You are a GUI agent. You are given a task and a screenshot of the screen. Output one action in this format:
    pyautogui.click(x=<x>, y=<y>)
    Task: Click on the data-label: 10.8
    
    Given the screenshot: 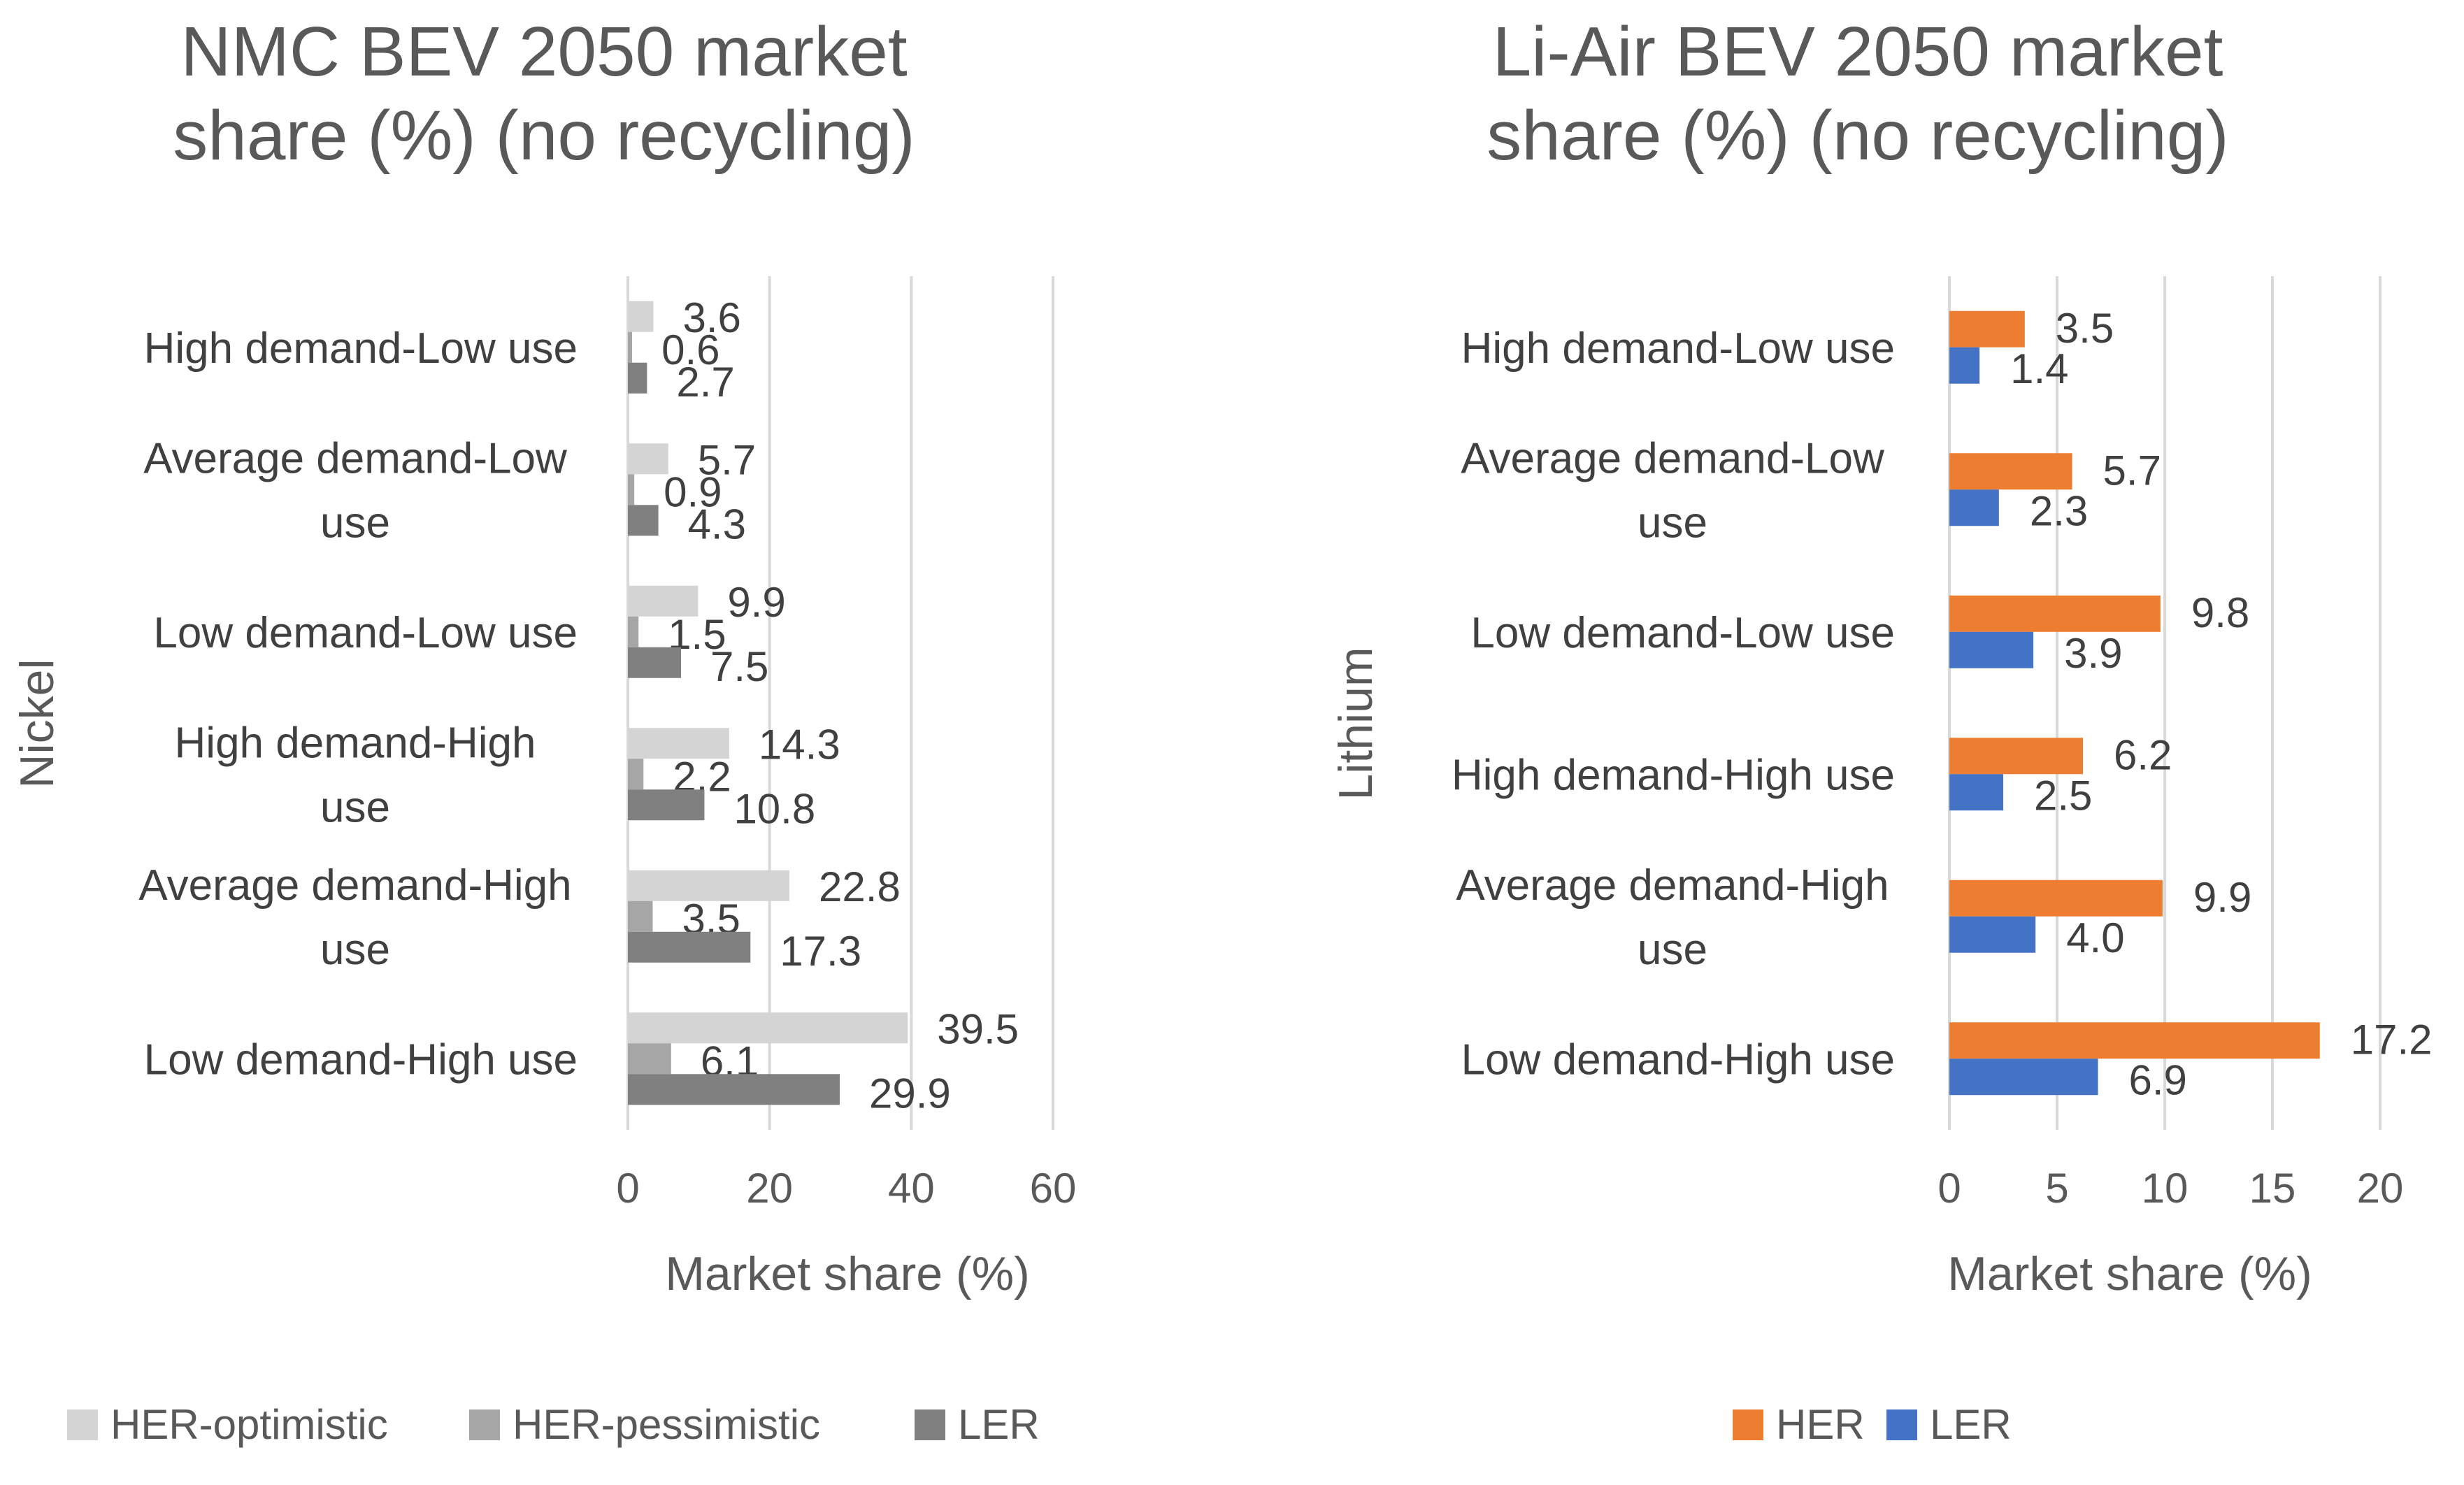 What is the action you would take?
    pyautogui.click(x=774, y=809)
    